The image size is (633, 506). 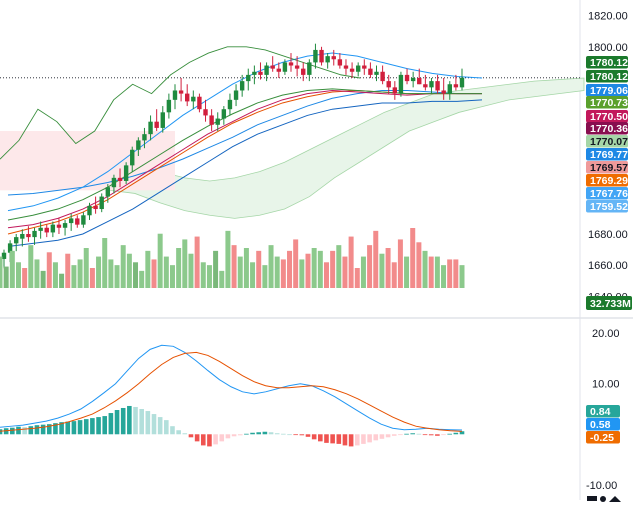 I want to click on price-tick-label: 1800.00, so click(x=608, y=48).